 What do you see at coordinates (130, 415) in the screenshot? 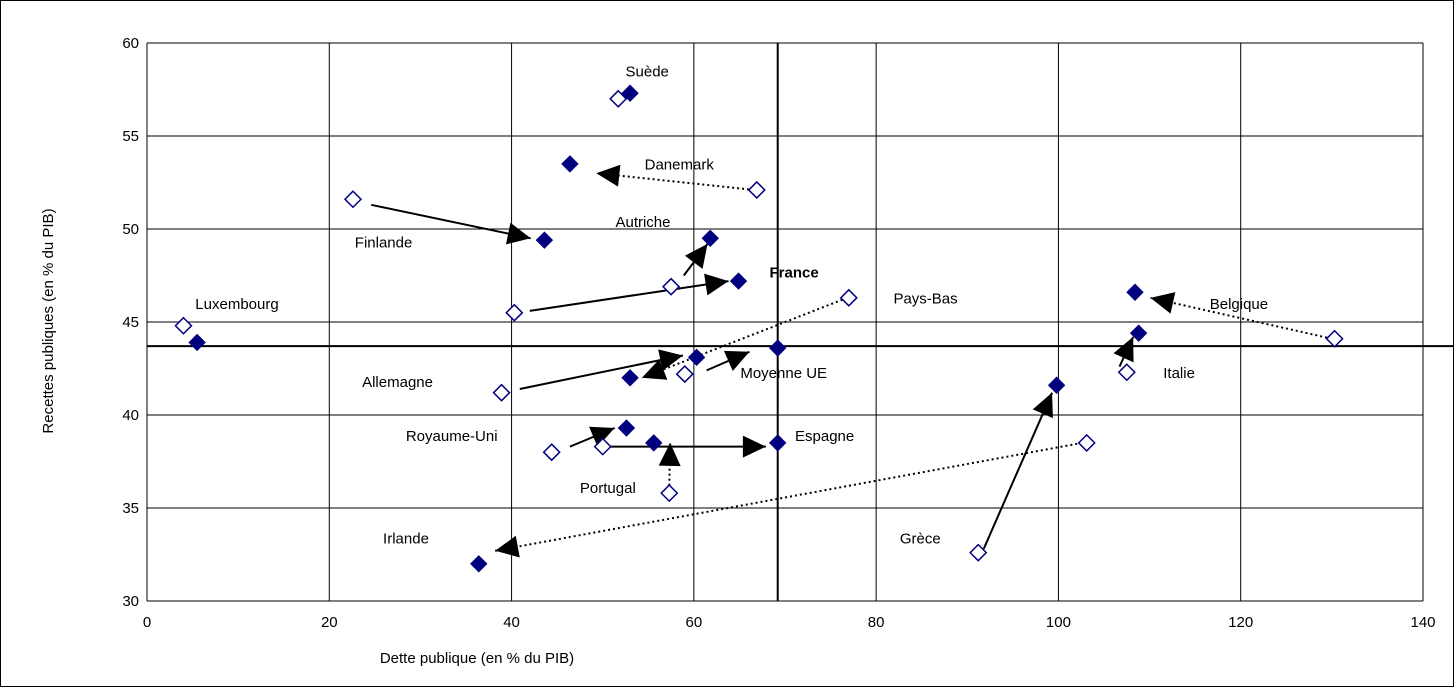
I see `y-tick-label: 40` at bounding box center [130, 415].